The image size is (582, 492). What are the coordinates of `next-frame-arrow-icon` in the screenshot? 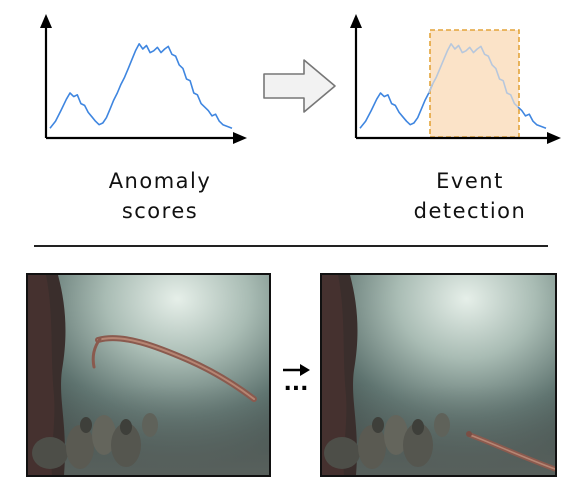 It's located at (296, 370).